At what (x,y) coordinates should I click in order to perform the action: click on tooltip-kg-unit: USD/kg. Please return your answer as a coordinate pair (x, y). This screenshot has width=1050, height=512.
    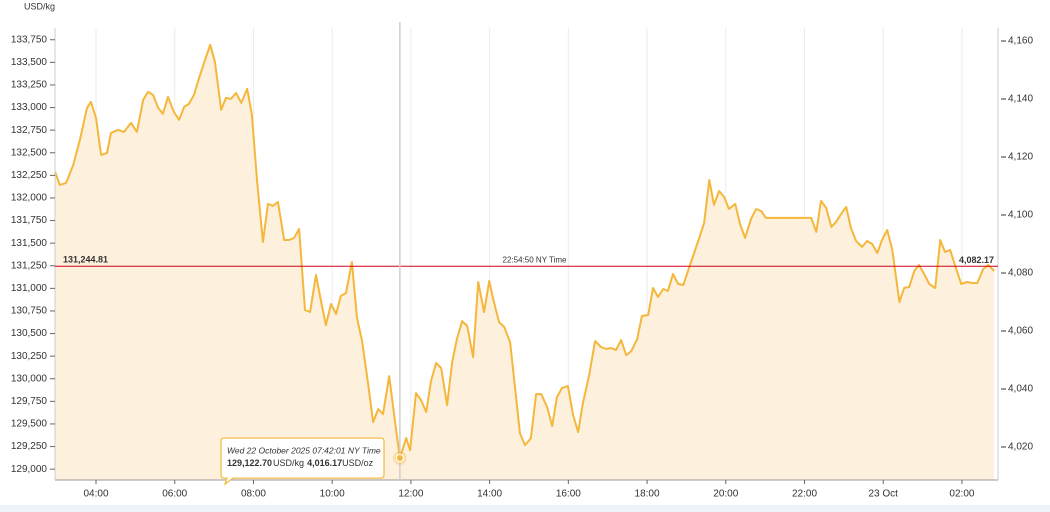
    Looking at the image, I should click on (288, 463).